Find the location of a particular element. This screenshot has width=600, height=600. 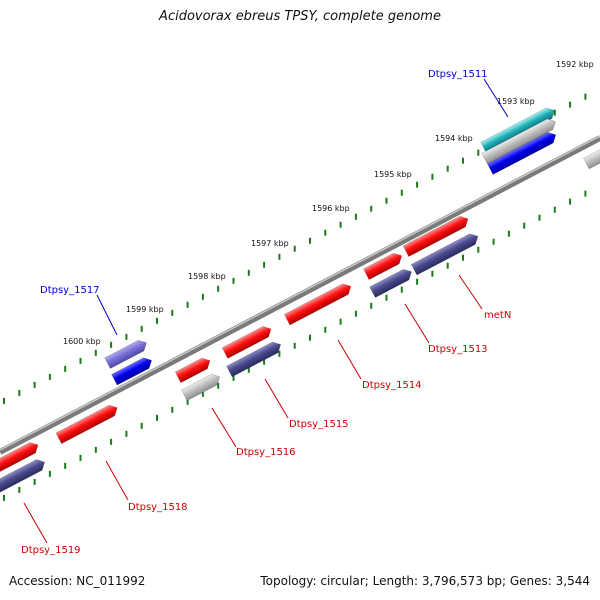

scale-label: 1595 kbp is located at coordinates (393, 174).